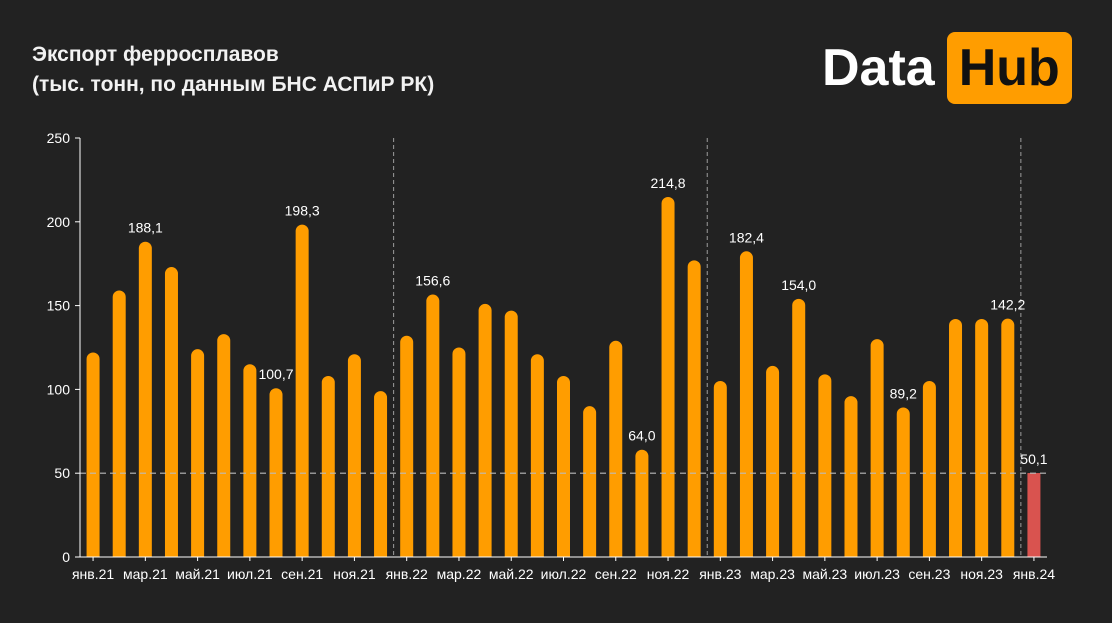  Describe the element at coordinates (250, 574) in the screenshot. I see `x-tick-label: июл.21` at that location.